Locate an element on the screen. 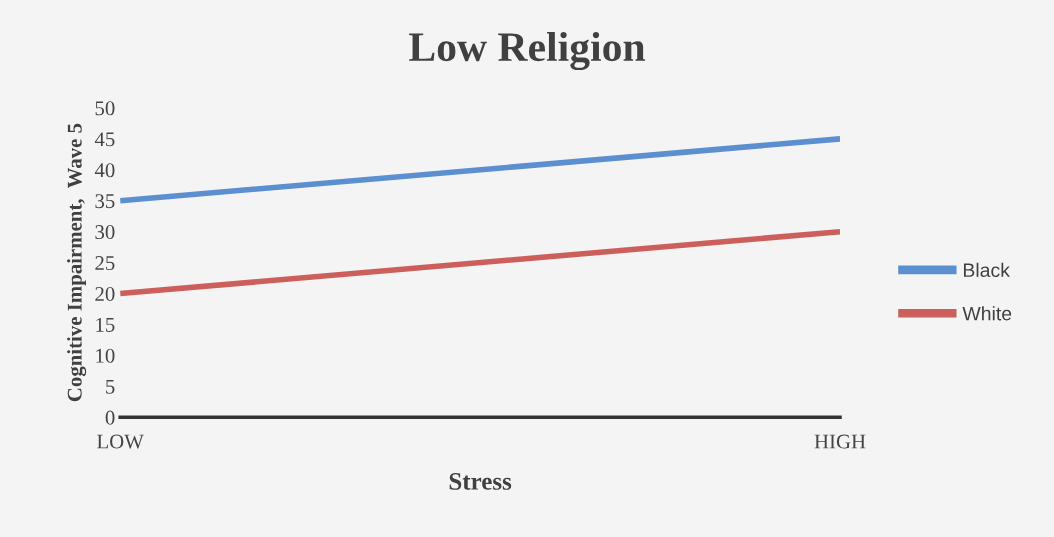  y-tick-label: 0 is located at coordinates (110, 417).